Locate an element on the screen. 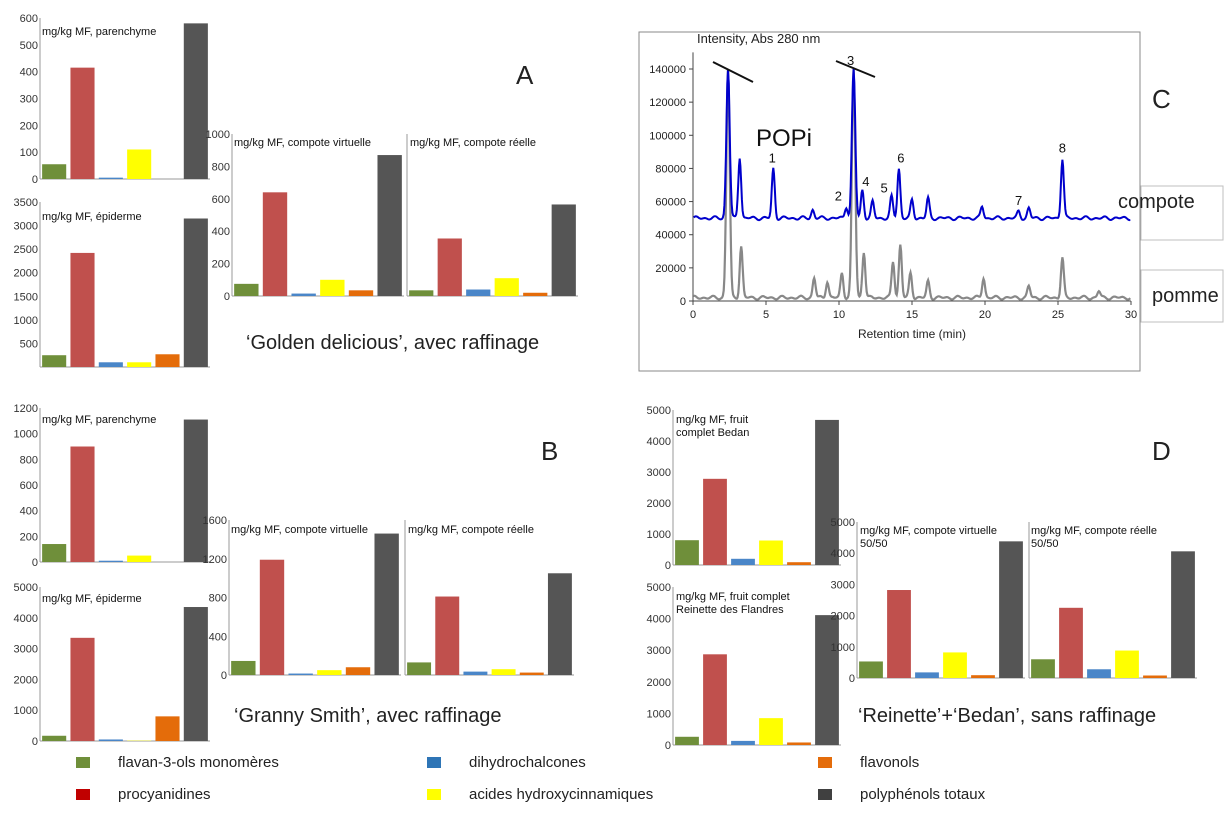  y-tick-label: 600 is located at coordinates (29, 486).